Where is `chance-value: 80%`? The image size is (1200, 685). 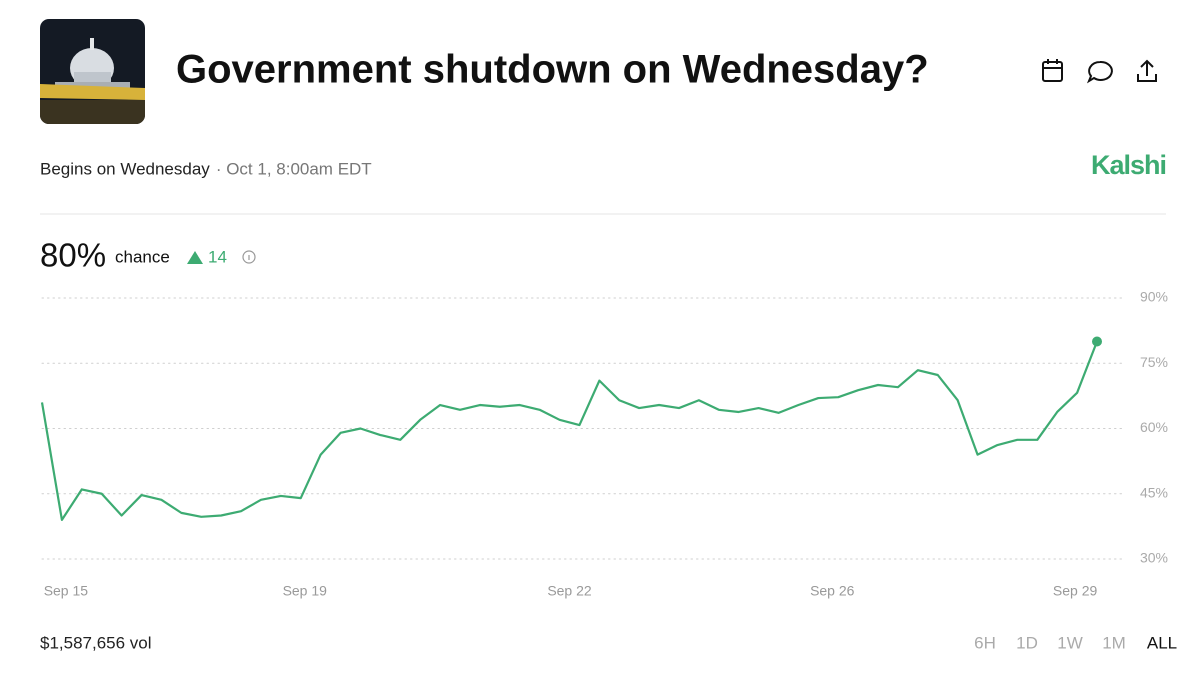
chance-value: 80% is located at coordinates (73, 255).